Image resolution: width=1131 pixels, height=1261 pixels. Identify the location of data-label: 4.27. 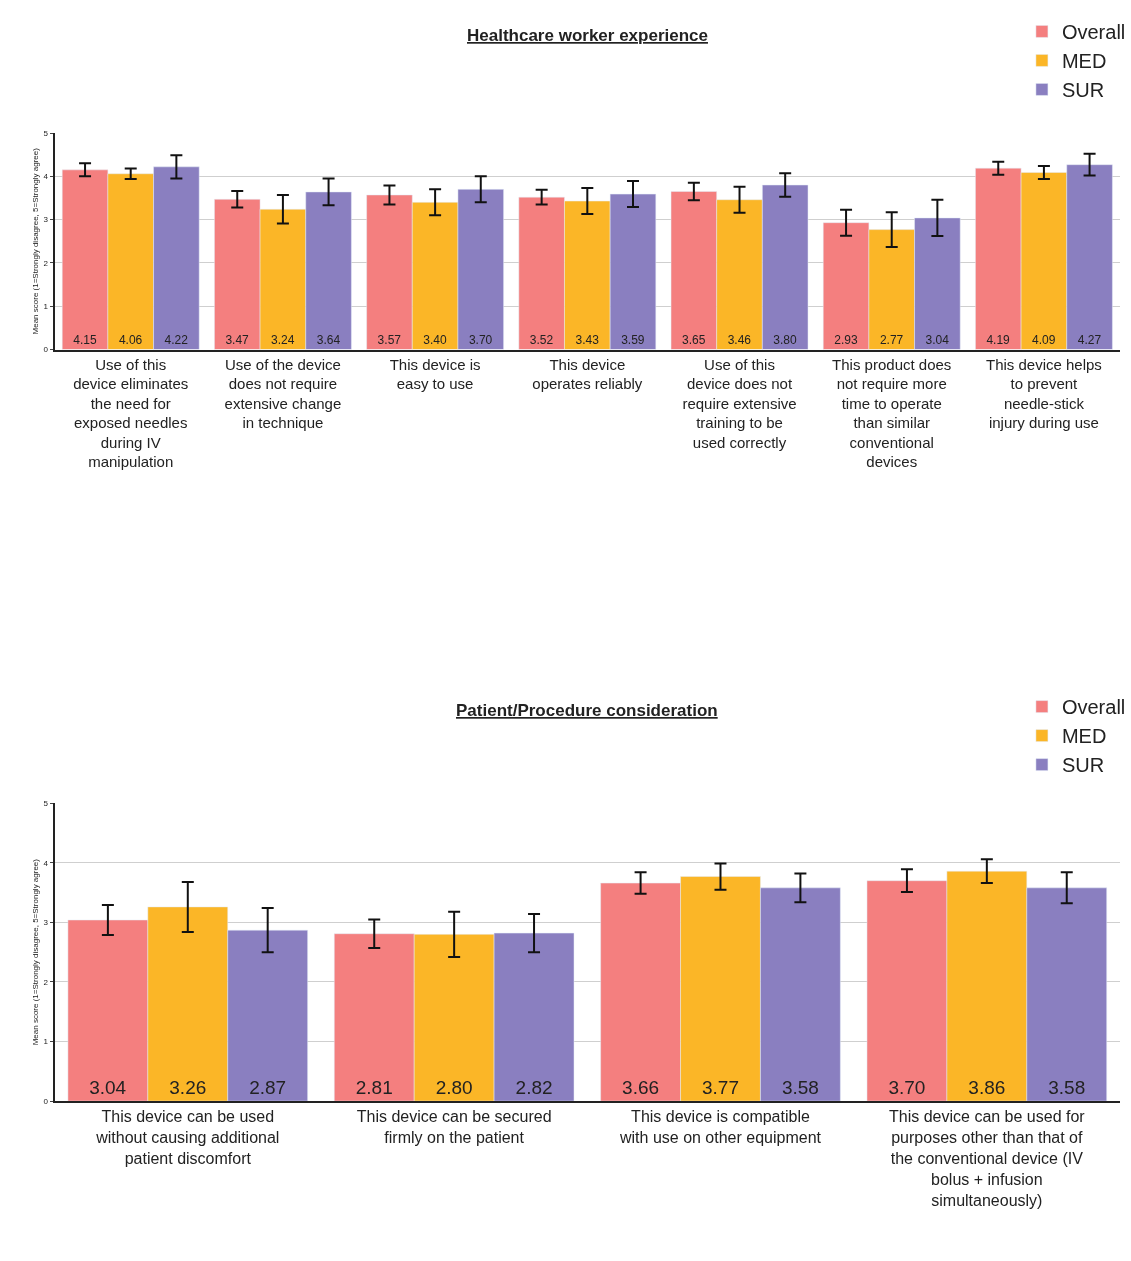
(1089, 339).